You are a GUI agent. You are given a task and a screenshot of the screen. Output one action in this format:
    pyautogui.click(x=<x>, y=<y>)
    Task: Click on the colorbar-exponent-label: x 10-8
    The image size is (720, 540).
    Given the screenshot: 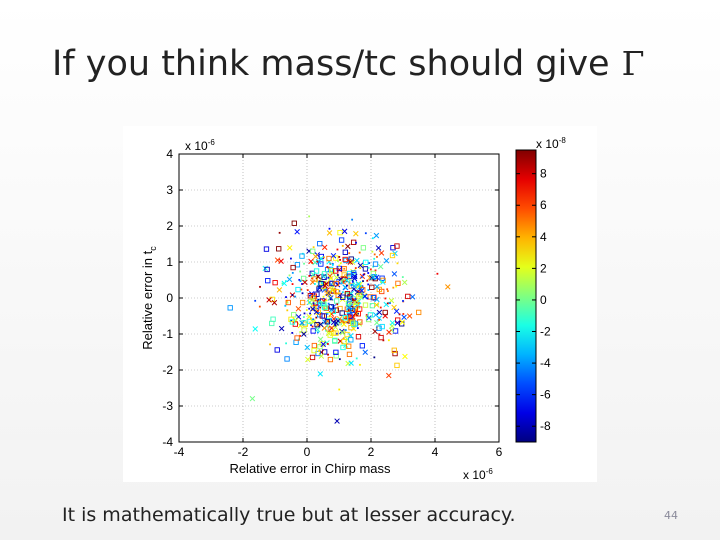 What is the action you would take?
    pyautogui.click(x=551, y=143)
    